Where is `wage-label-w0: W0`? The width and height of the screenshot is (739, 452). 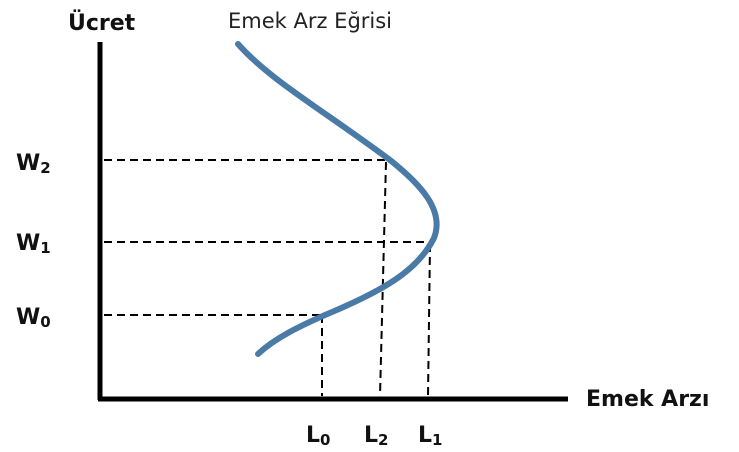
wage-label-w0: W0 is located at coordinates (33, 318).